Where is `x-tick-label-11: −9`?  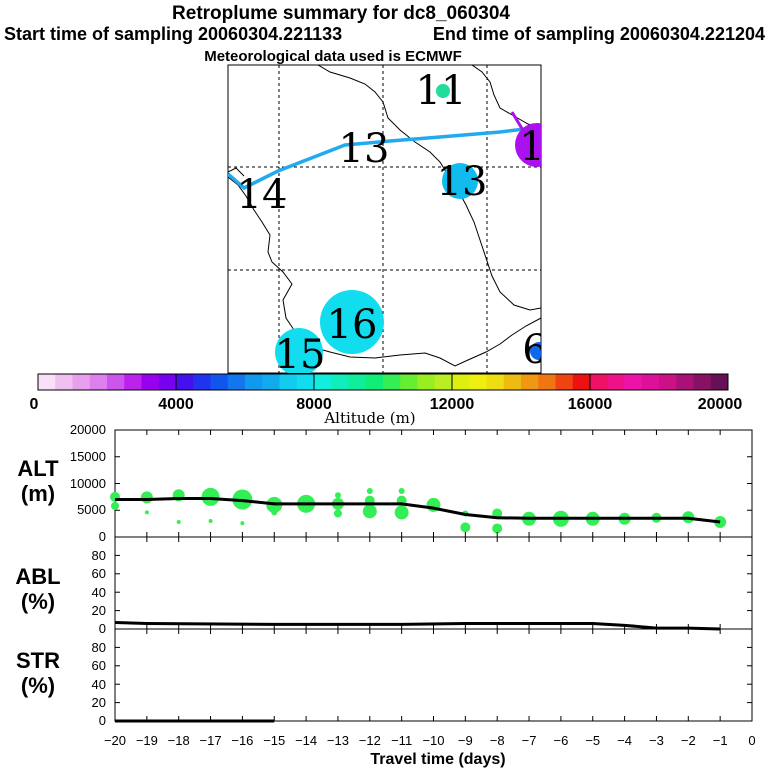
x-tick-label-11: −9 is located at coordinates (465, 740).